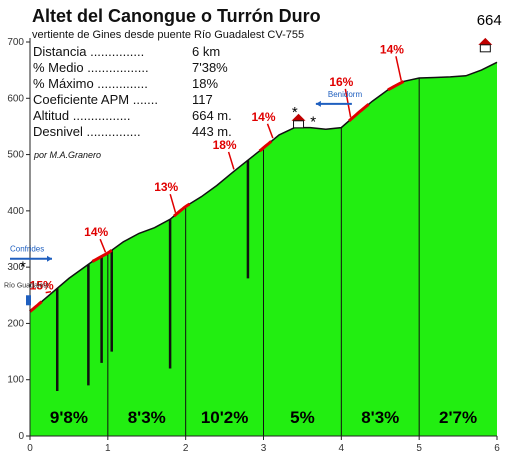 The image size is (512, 456). I want to click on y-tick-label: 300, so click(15, 267).